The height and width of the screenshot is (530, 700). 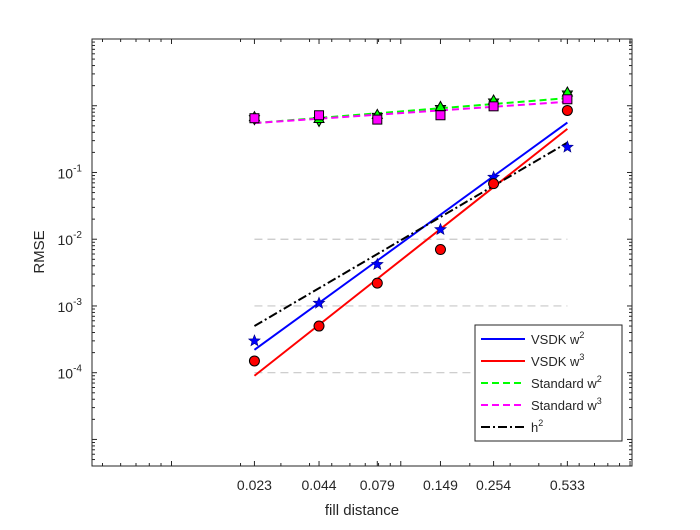 I want to click on y-tick-label: 10⁻⁴, so click(x=70, y=373).